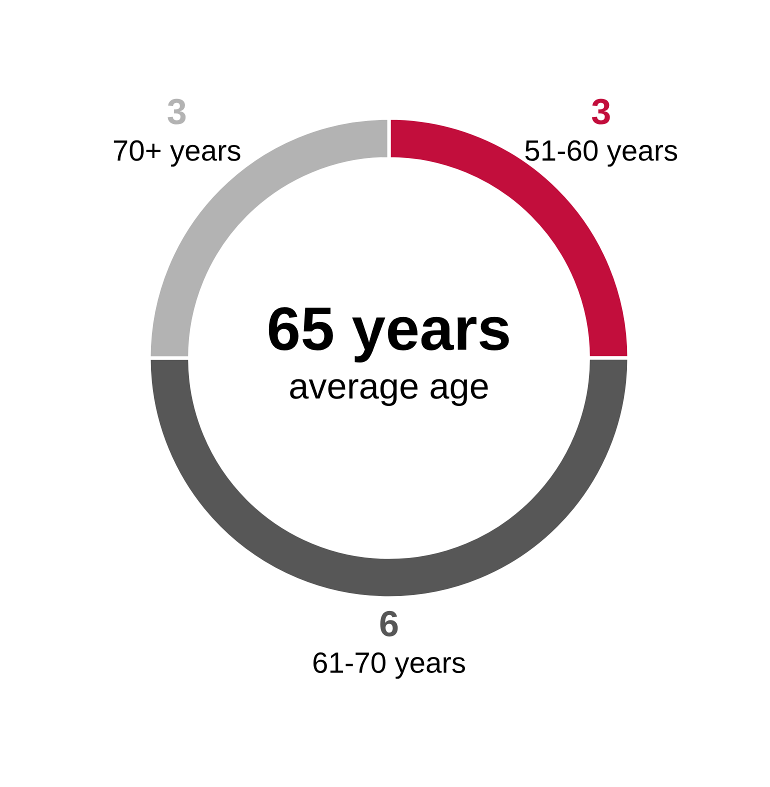 The width and height of the screenshot is (770, 787). What do you see at coordinates (389, 665) in the screenshot?
I see `slice-label: 61-70 years` at bounding box center [389, 665].